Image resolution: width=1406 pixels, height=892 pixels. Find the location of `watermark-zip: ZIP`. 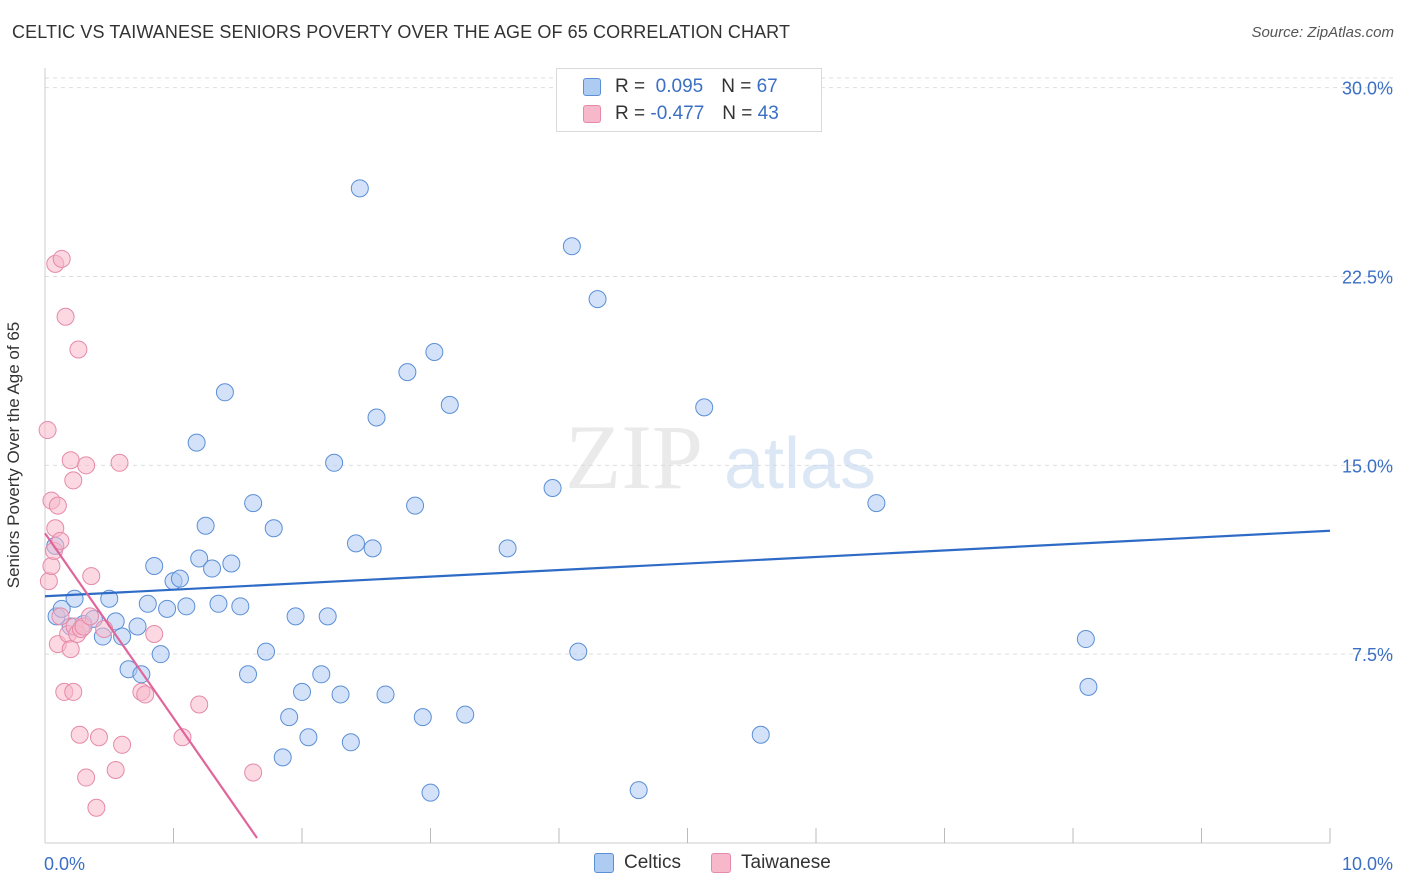

watermark-zip: ZIP is located at coordinates (634, 457).